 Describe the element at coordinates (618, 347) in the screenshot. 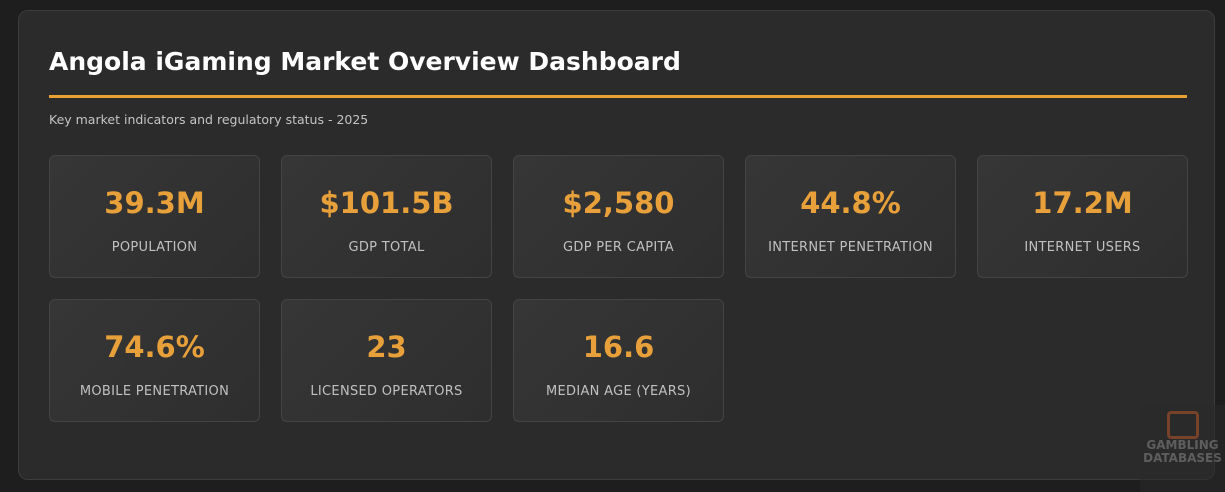

I see `metric-value: 16.6` at that location.